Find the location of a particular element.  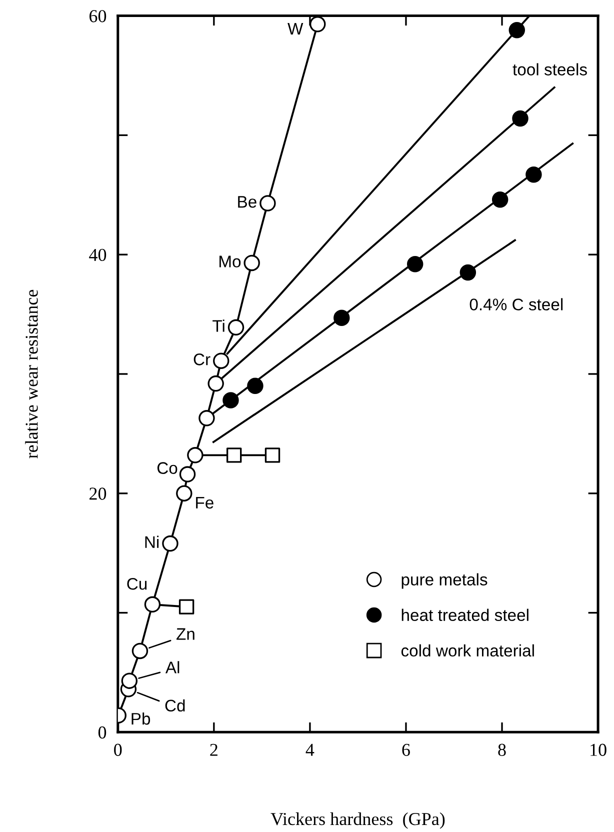

annotation: Ti is located at coordinates (218, 326).